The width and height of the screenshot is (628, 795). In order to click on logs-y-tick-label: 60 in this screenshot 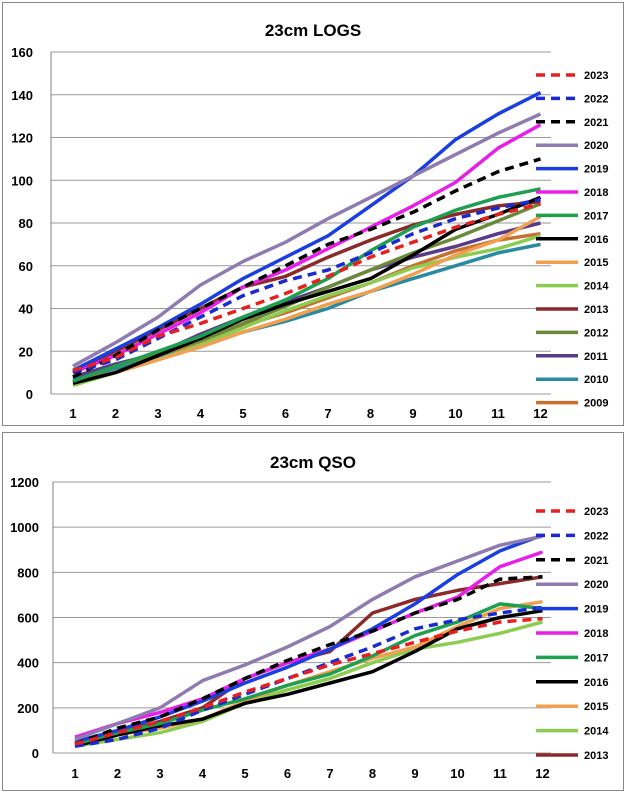, I will do `click(26, 266)`.